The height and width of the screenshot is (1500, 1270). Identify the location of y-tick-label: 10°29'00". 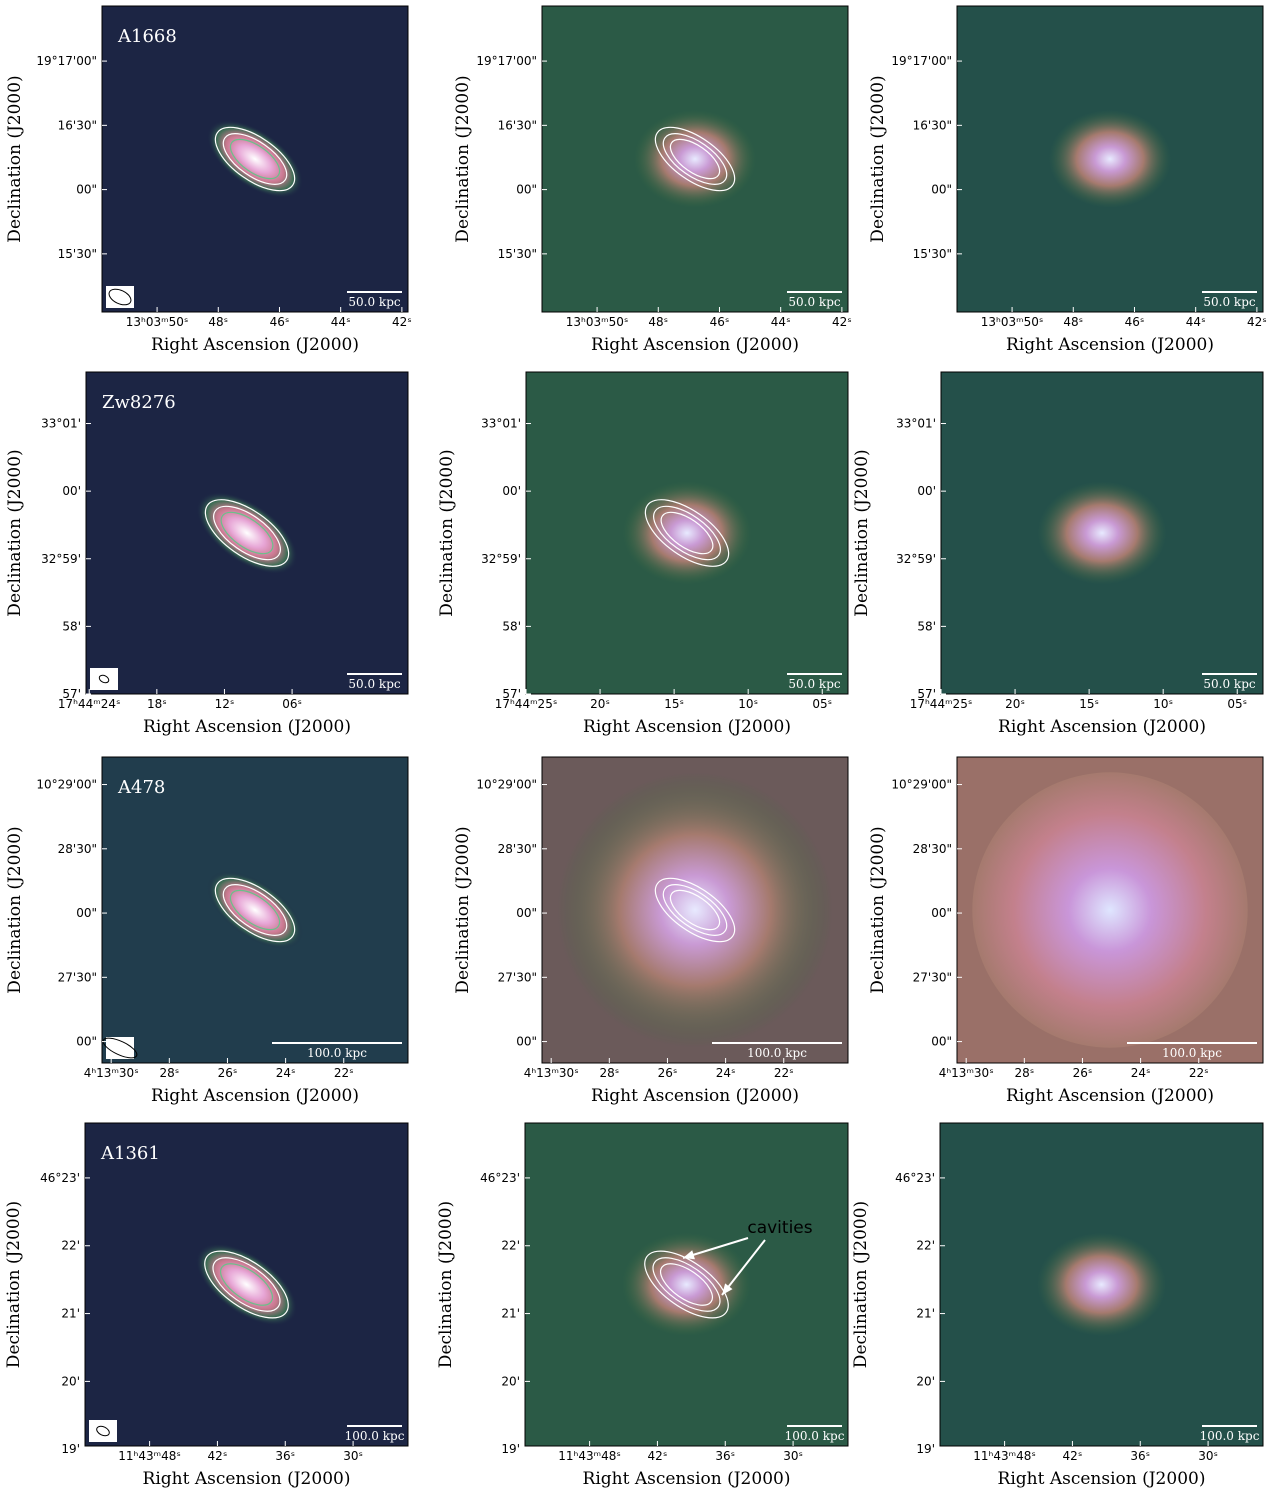
(506, 785).